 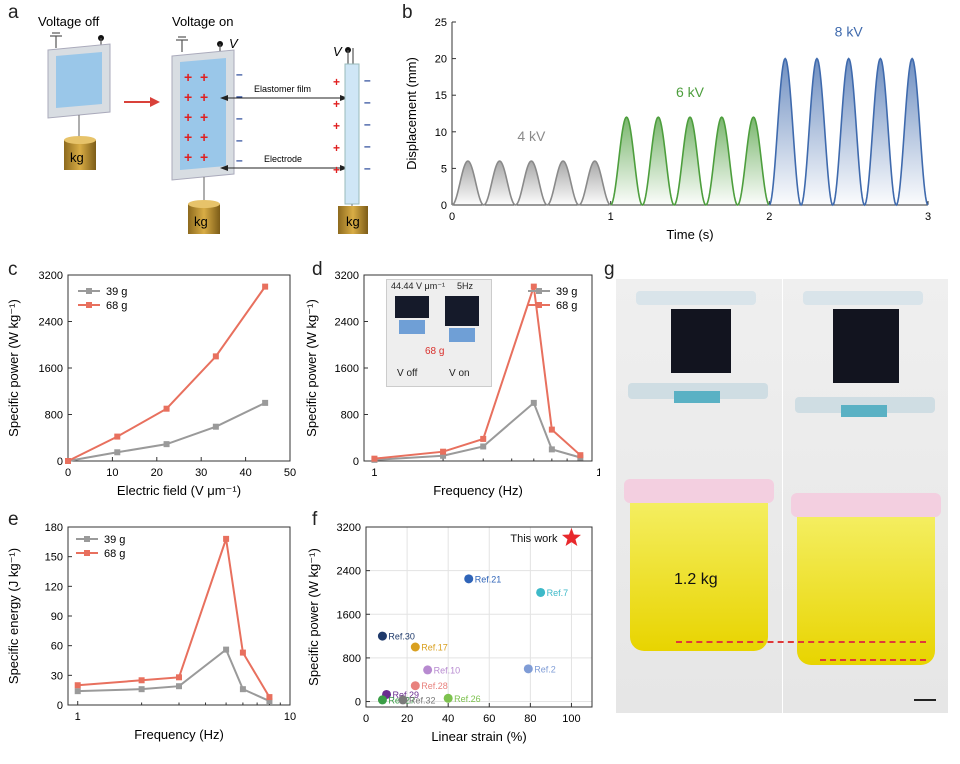 What do you see at coordinates (13, 519) in the screenshot?
I see `panel-label-e: e` at bounding box center [13, 519].